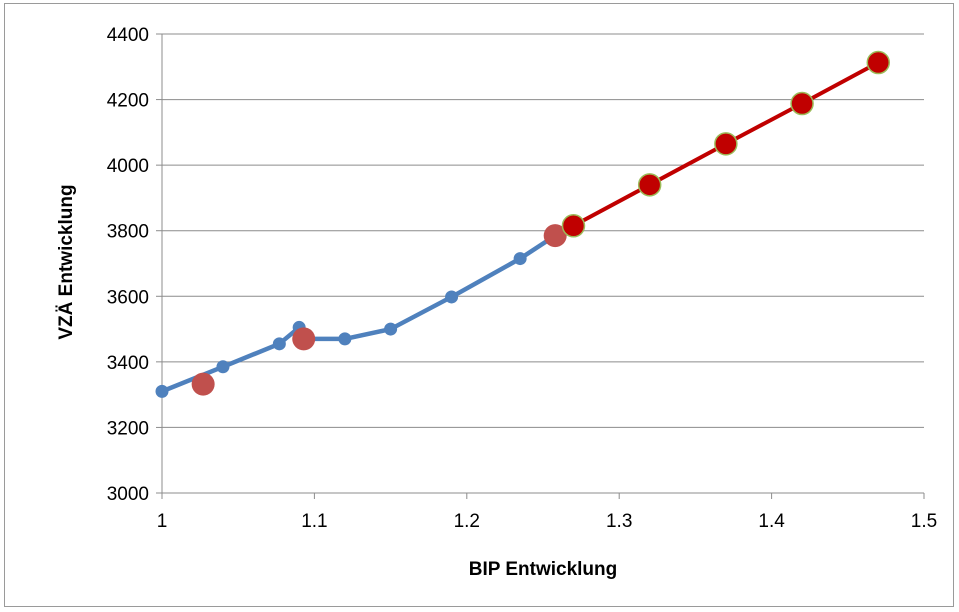 The width and height of the screenshot is (959, 612). What do you see at coordinates (128, 35) in the screenshot?
I see `y-tick-label: 4400` at bounding box center [128, 35].